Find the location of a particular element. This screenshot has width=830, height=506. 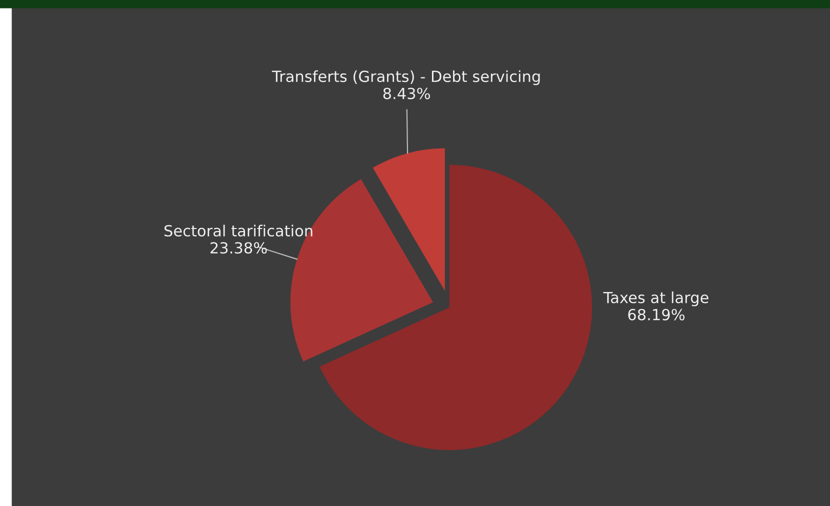

data-label: 23.38% is located at coordinates (238, 248).